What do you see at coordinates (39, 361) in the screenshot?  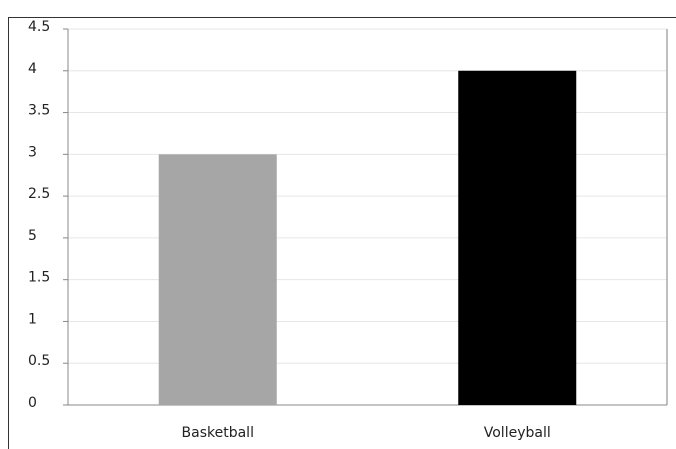 I see `y-tick-label: 0.5` at bounding box center [39, 361].